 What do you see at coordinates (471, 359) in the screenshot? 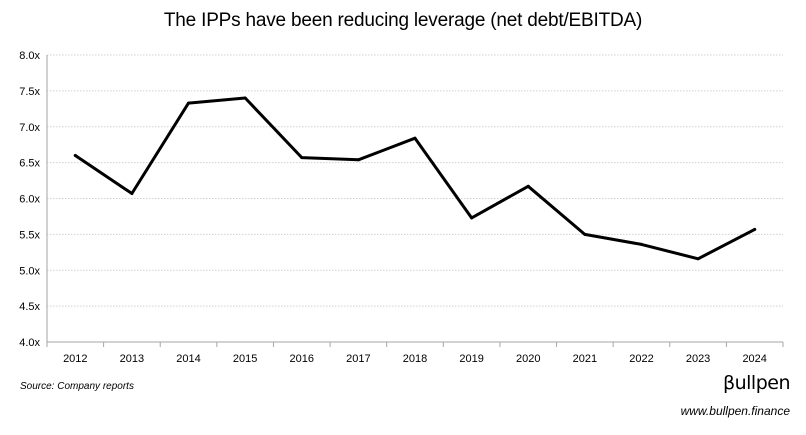
I see `x-tick-label: 2019` at bounding box center [471, 359].